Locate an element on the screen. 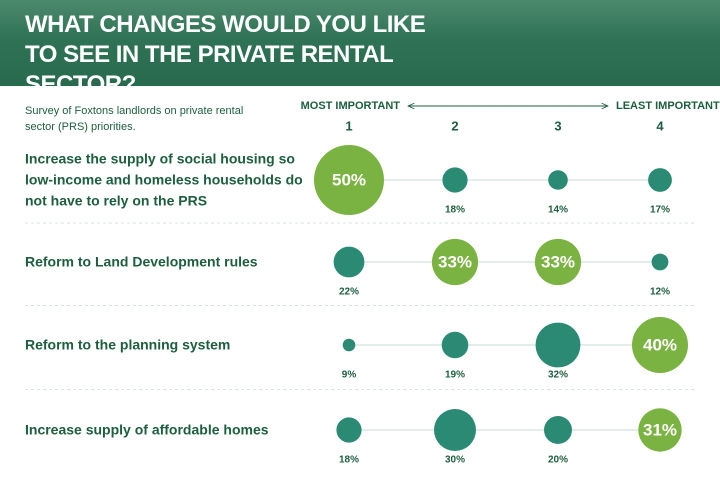 This screenshot has height=480, width=720. category-label: Reform to Land Development rules is located at coordinates (141, 261).